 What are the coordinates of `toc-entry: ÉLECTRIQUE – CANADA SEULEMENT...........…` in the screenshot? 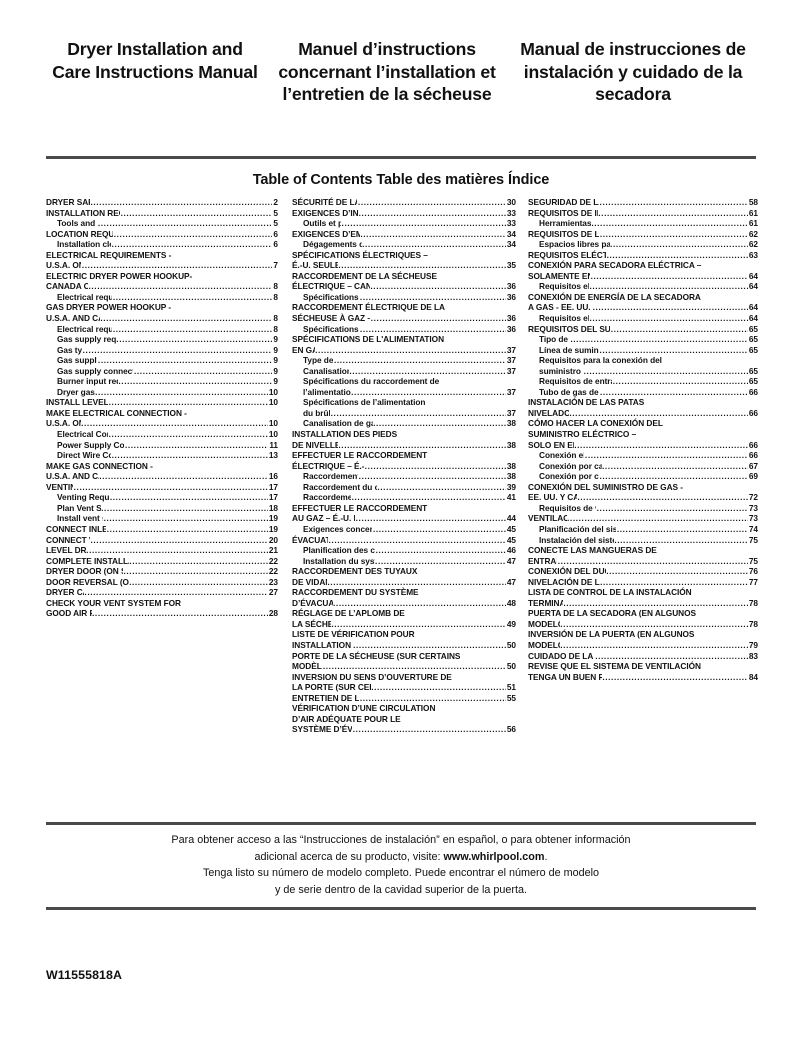 It's located at (404, 286).